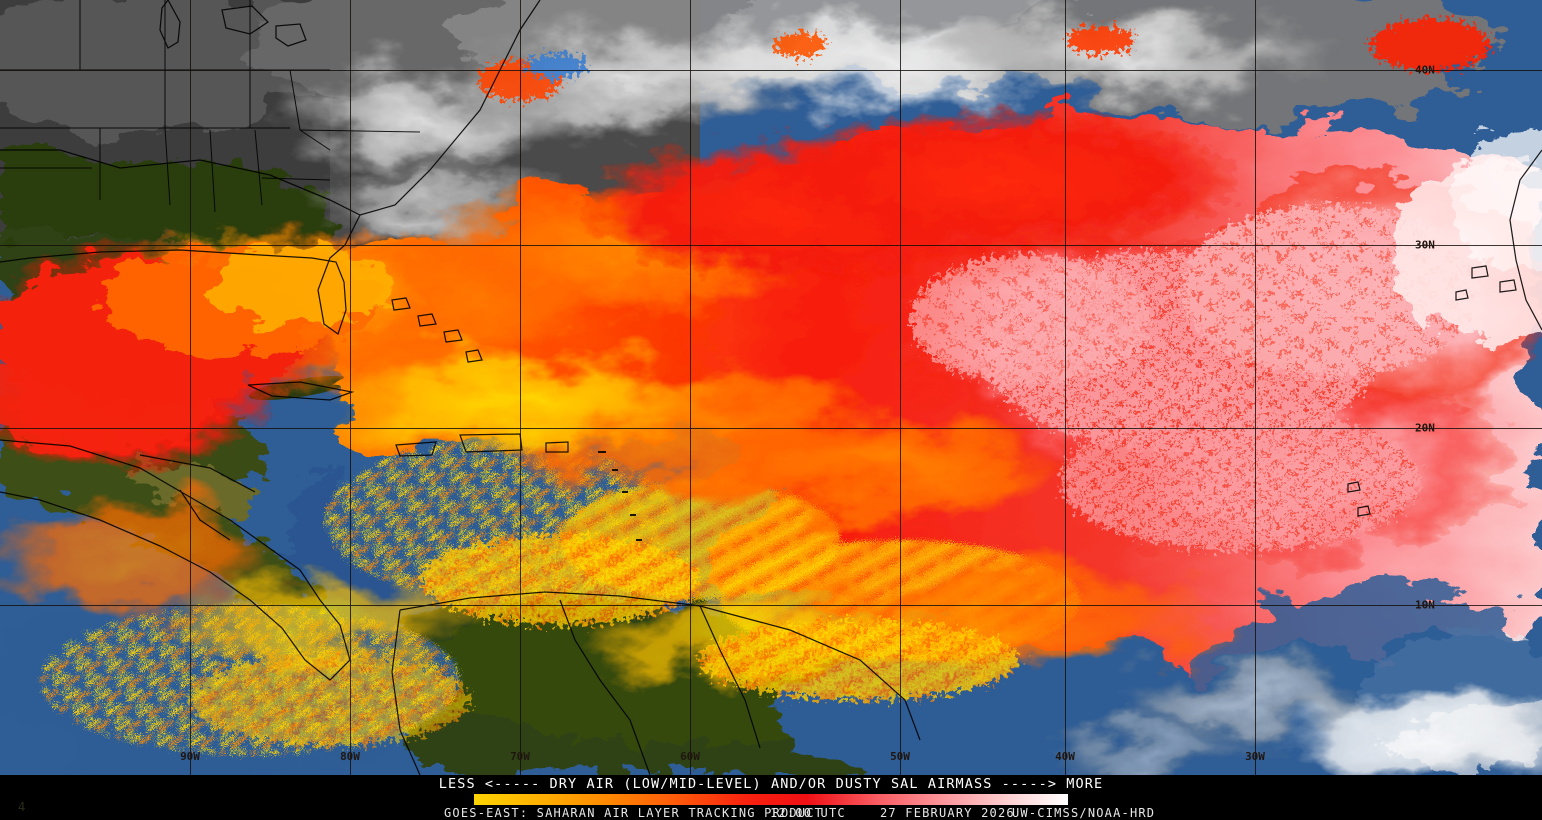 The height and width of the screenshot is (820, 1542). What do you see at coordinates (947, 813) in the screenshot?
I see `observation-date: 27 FEBRUARY 2026` at bounding box center [947, 813].